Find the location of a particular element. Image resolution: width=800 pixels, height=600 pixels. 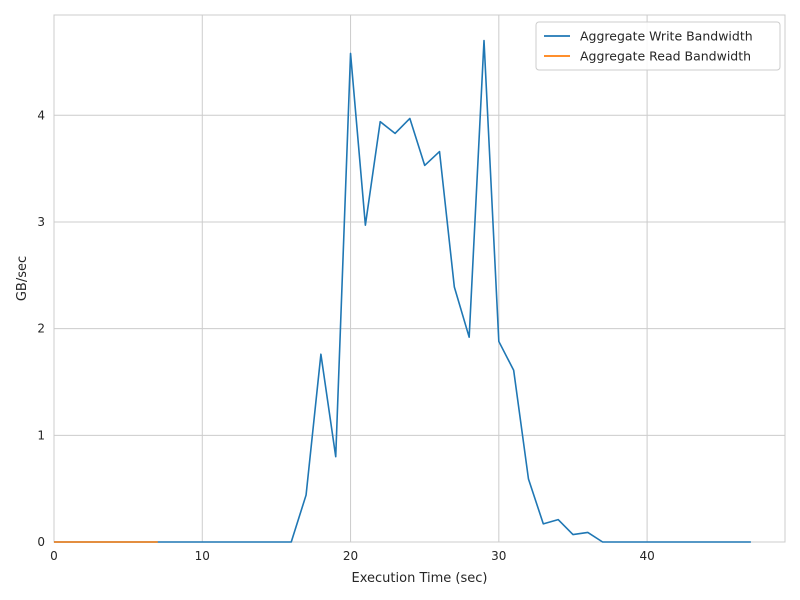

legend-box is located at coordinates (658, 46).